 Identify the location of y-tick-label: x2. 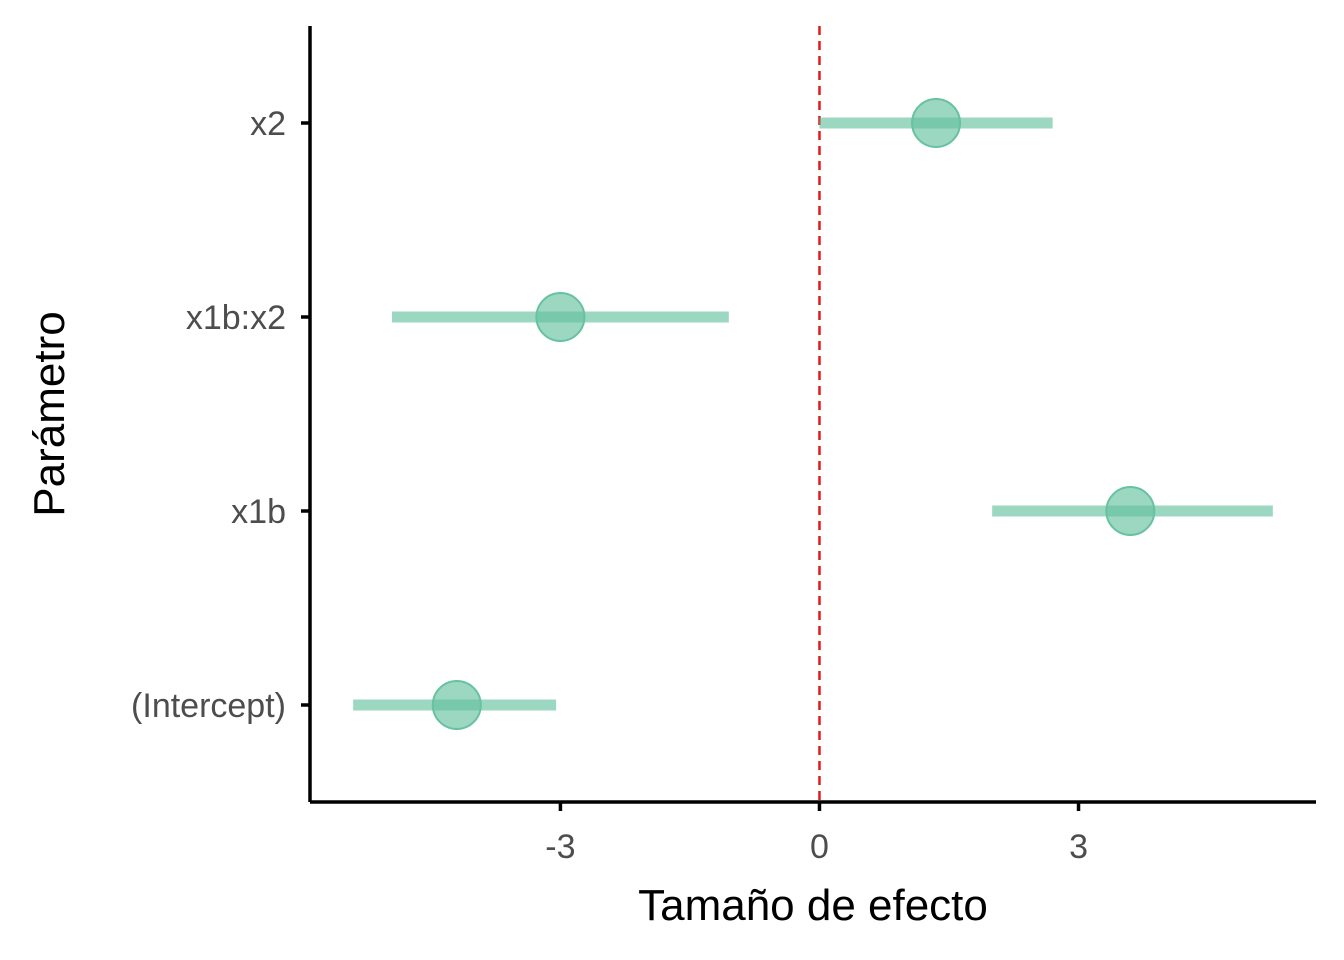
(268, 124).